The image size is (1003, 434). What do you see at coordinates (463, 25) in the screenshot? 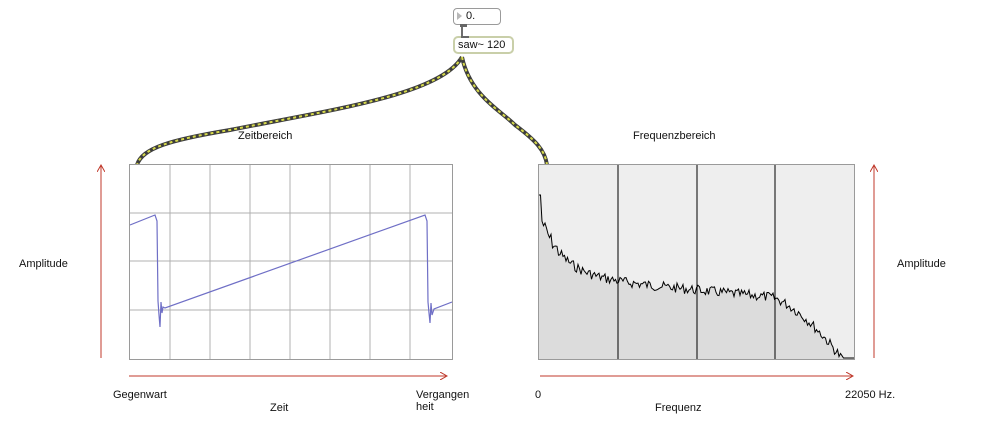
I see `number-box-outlet` at bounding box center [463, 25].